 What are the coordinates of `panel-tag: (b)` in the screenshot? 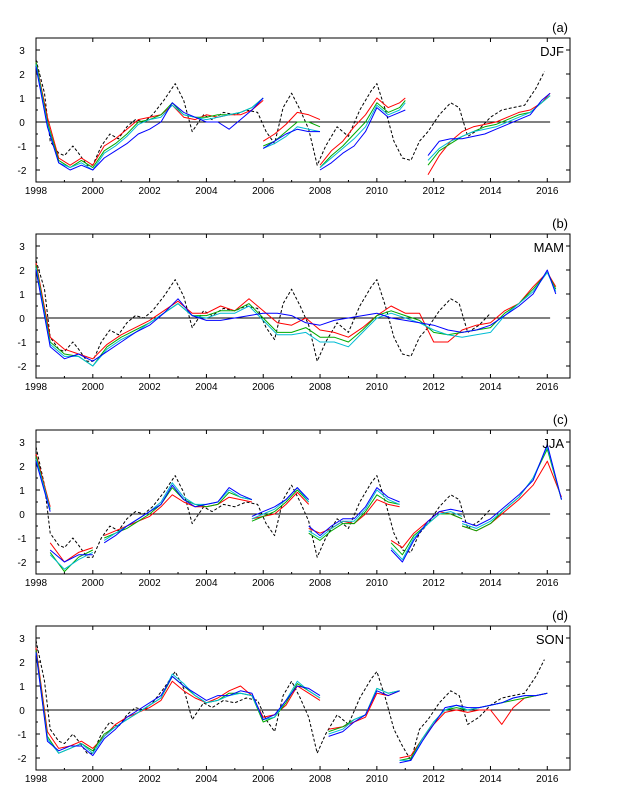 It's located at (560, 223).